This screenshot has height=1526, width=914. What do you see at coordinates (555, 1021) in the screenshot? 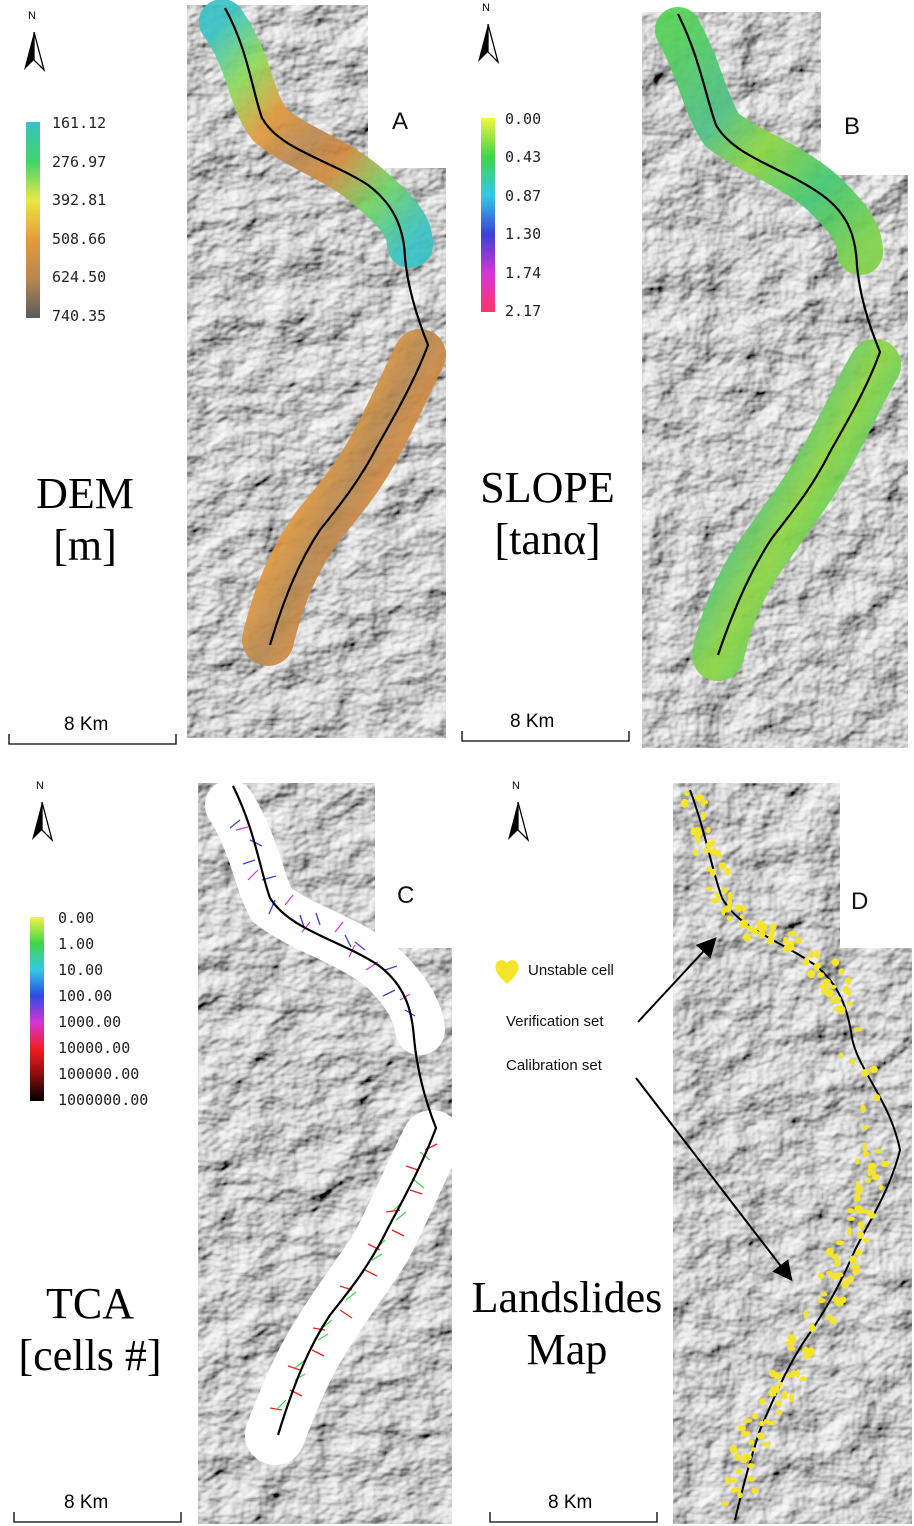
I see `verification-set-label: Verification set` at bounding box center [555, 1021].